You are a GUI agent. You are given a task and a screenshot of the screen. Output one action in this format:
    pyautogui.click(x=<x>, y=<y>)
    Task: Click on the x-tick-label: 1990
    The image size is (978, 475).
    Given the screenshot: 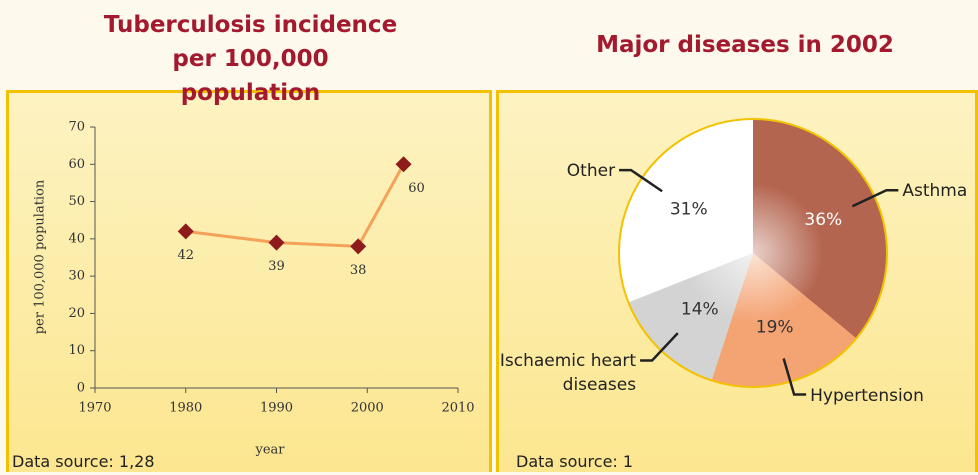 What is the action you would take?
    pyautogui.click(x=276, y=408)
    